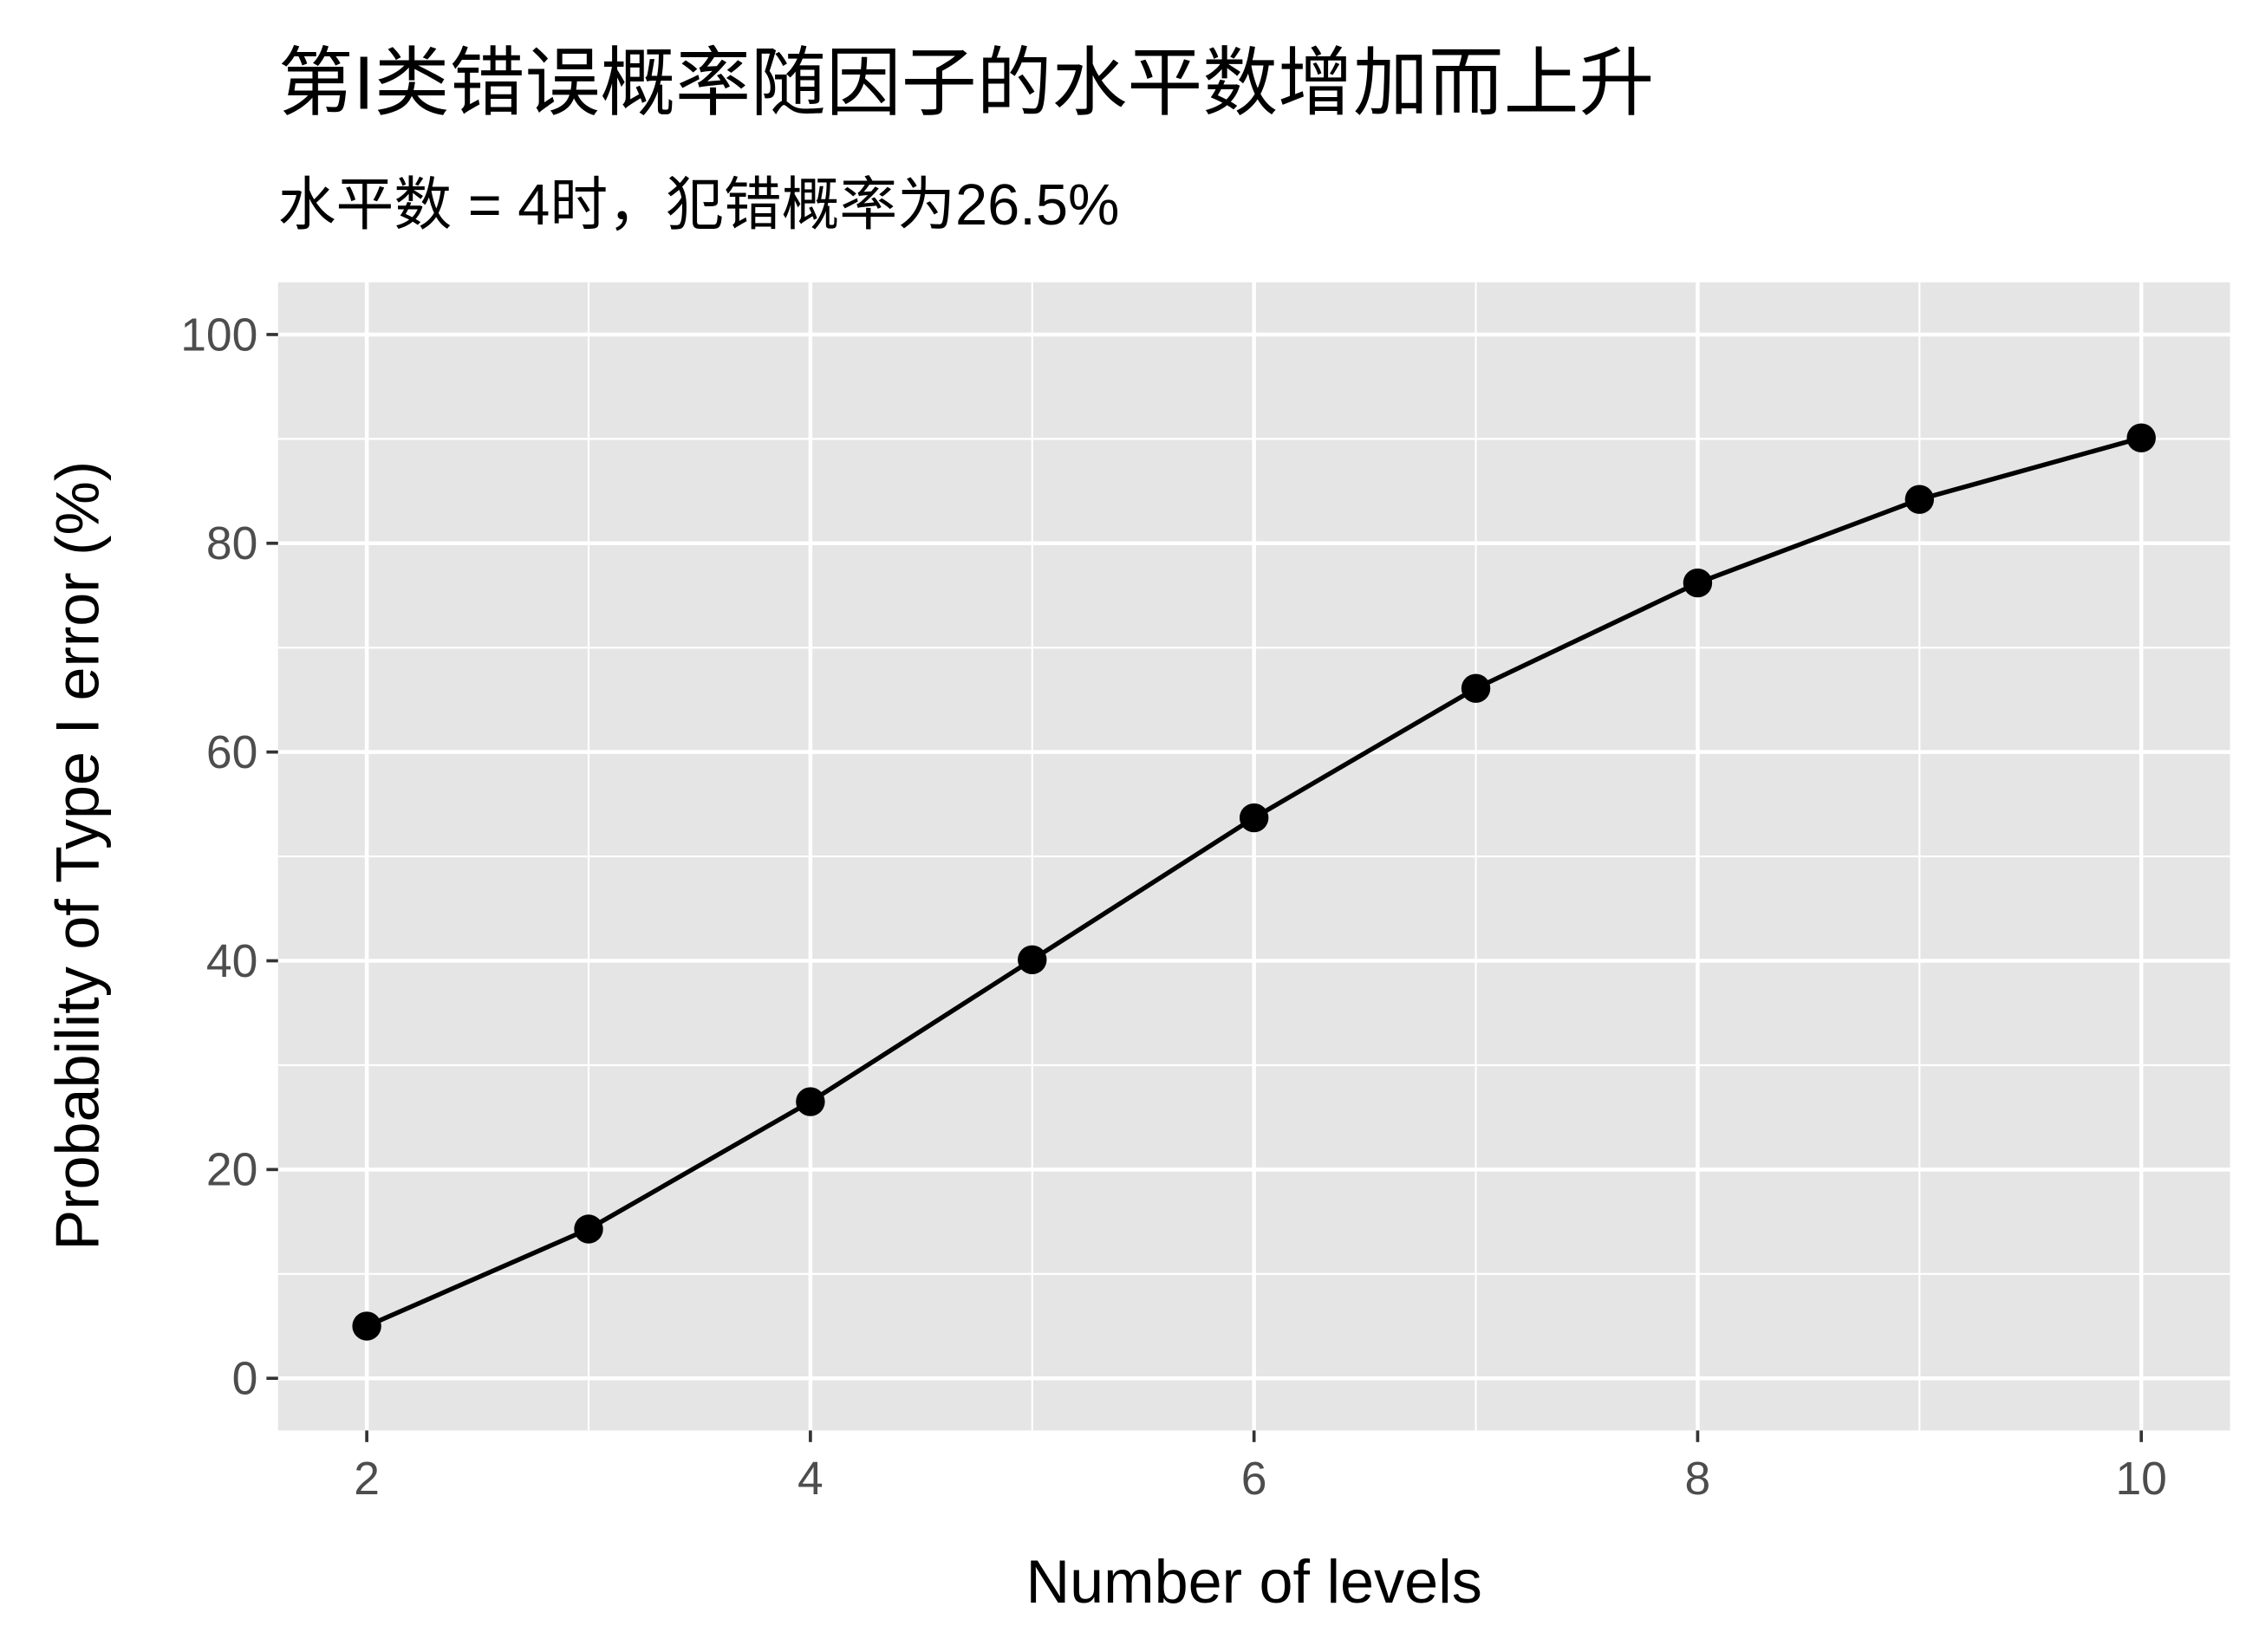  Describe the element at coordinates (2140, 1479) in the screenshot. I see `x-tick-label: 10` at that location.